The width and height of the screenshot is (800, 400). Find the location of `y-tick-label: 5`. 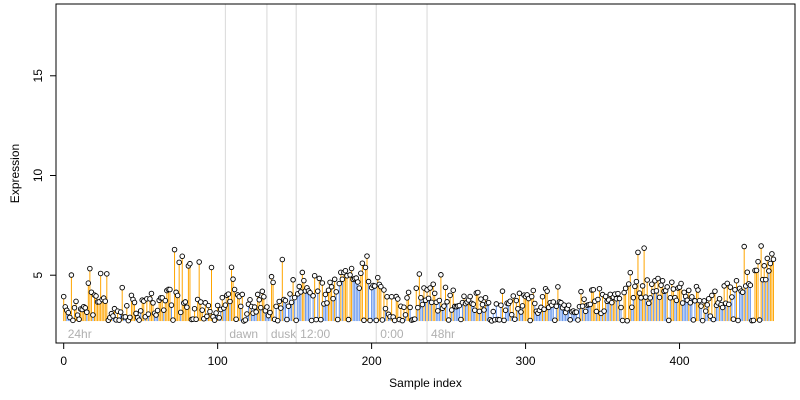

y-tick-label: 5 is located at coordinates (38, 275).